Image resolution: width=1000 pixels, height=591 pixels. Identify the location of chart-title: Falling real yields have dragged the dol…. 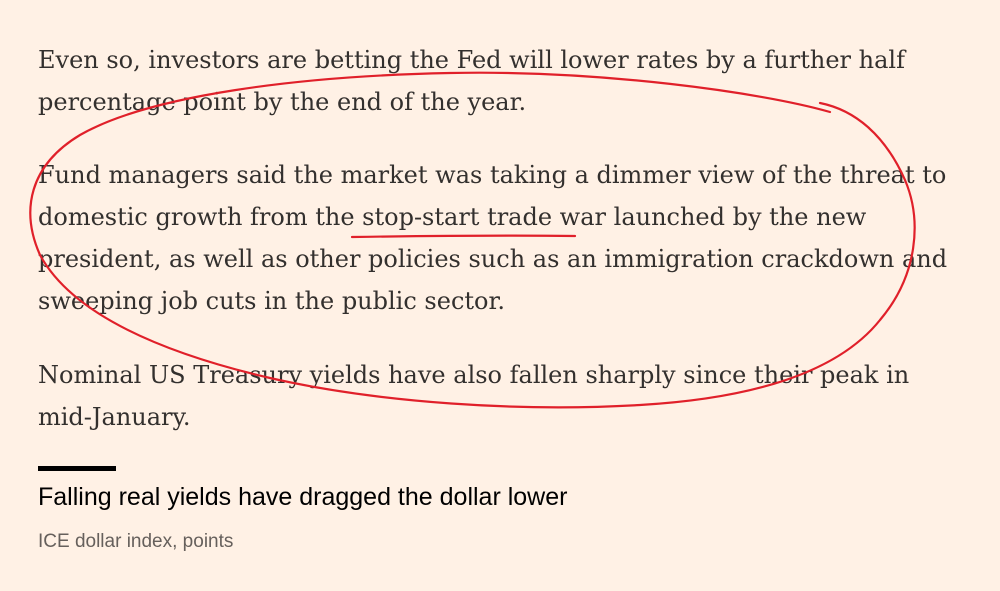
(303, 497).